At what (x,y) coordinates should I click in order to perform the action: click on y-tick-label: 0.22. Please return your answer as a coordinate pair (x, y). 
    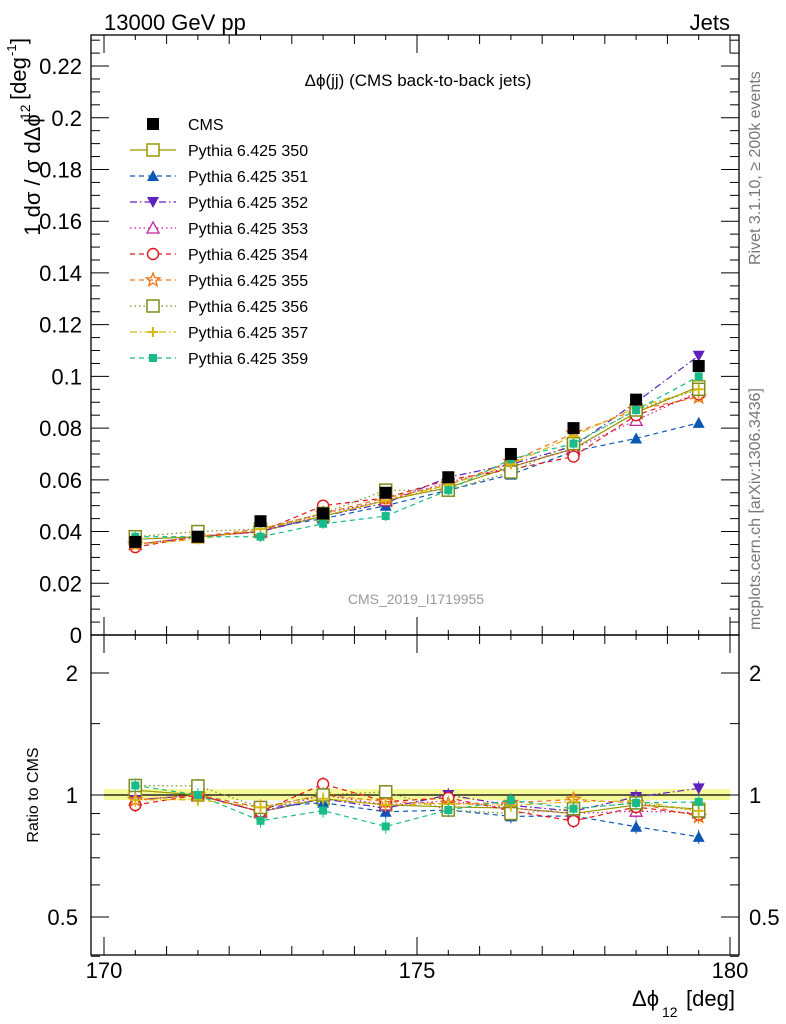
    Looking at the image, I should click on (60, 66).